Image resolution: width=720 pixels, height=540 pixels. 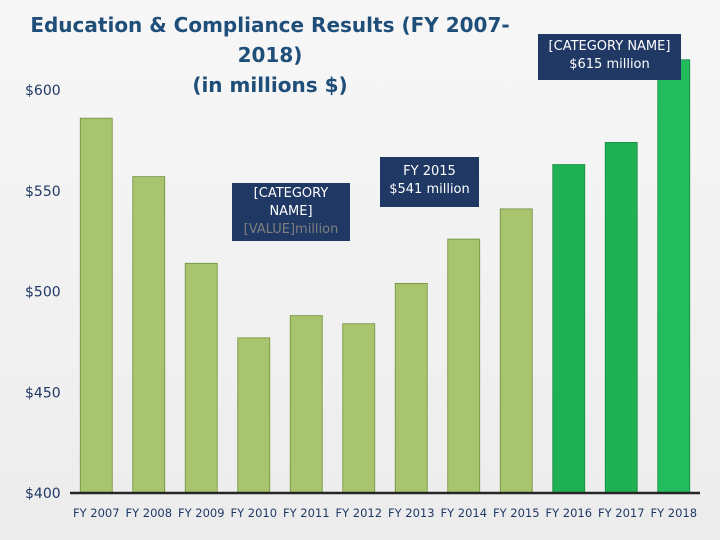 I want to click on x-tick-label: FY 2013, so click(x=411, y=513).